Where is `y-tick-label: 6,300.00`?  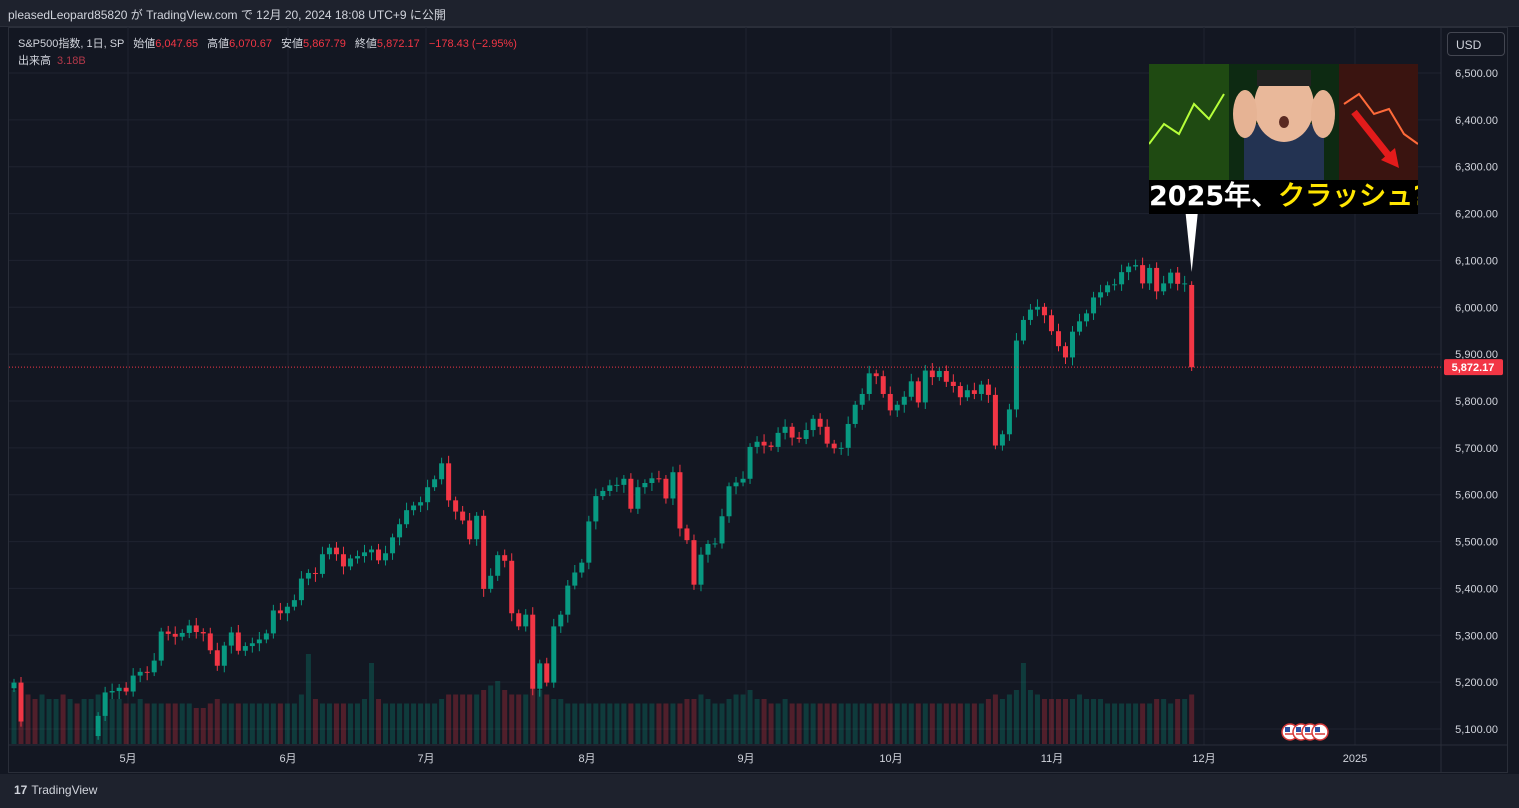
y-tick-label: 6,300.00 is located at coordinates (1476, 168).